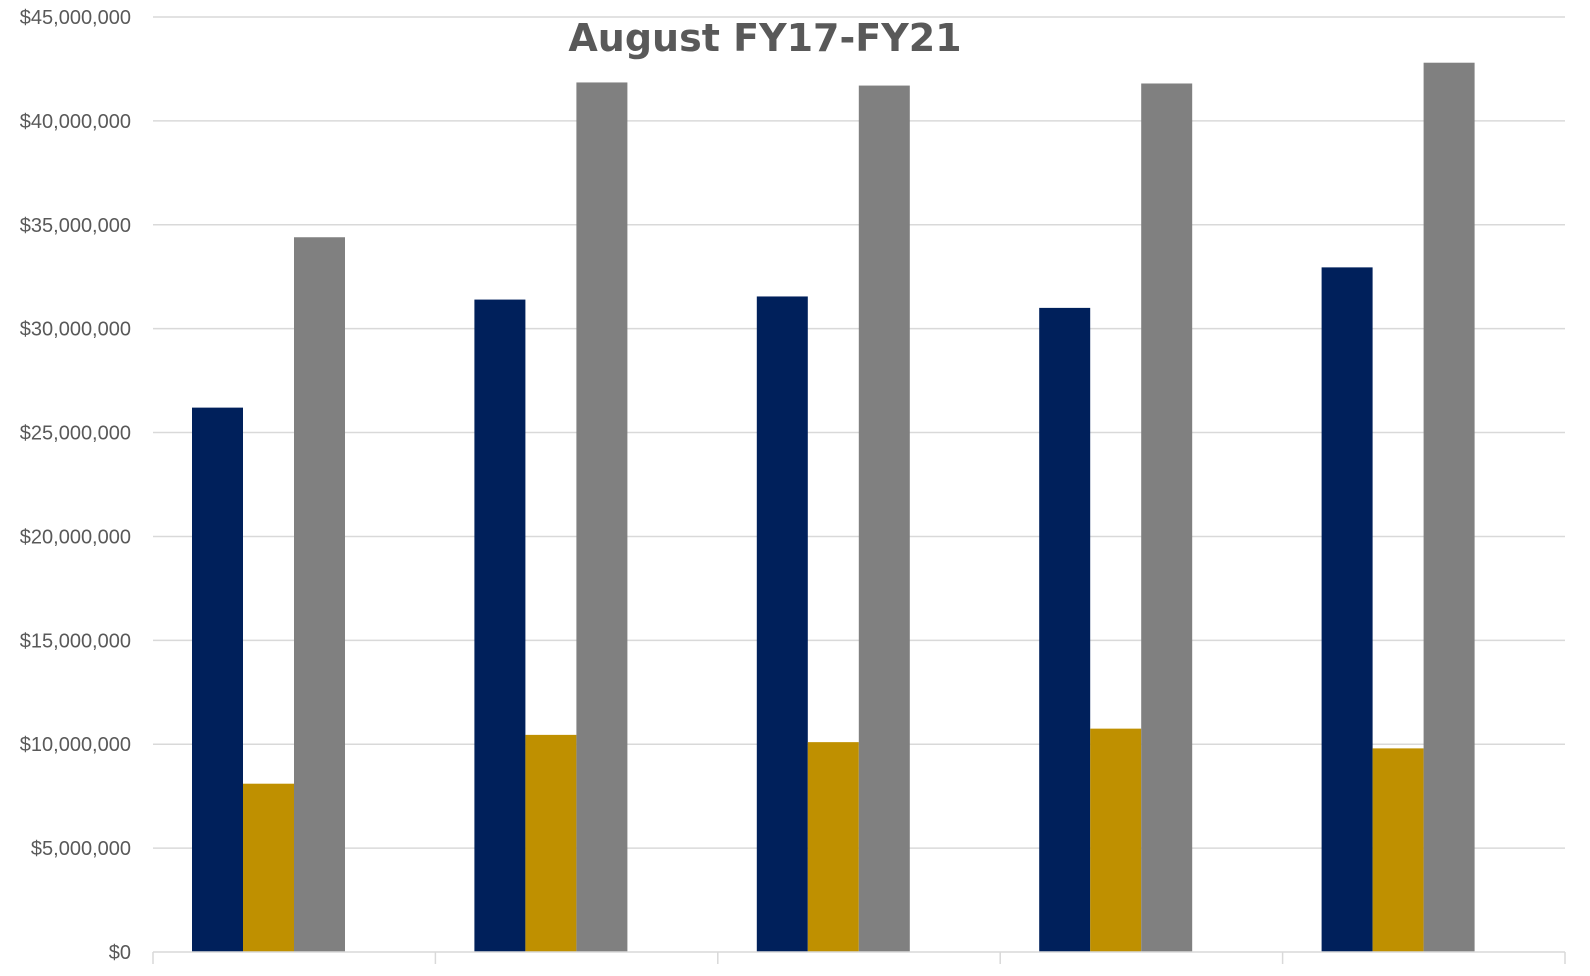 This screenshot has width=1590, height=976. I want to click on x-axis, so click(859, 957).